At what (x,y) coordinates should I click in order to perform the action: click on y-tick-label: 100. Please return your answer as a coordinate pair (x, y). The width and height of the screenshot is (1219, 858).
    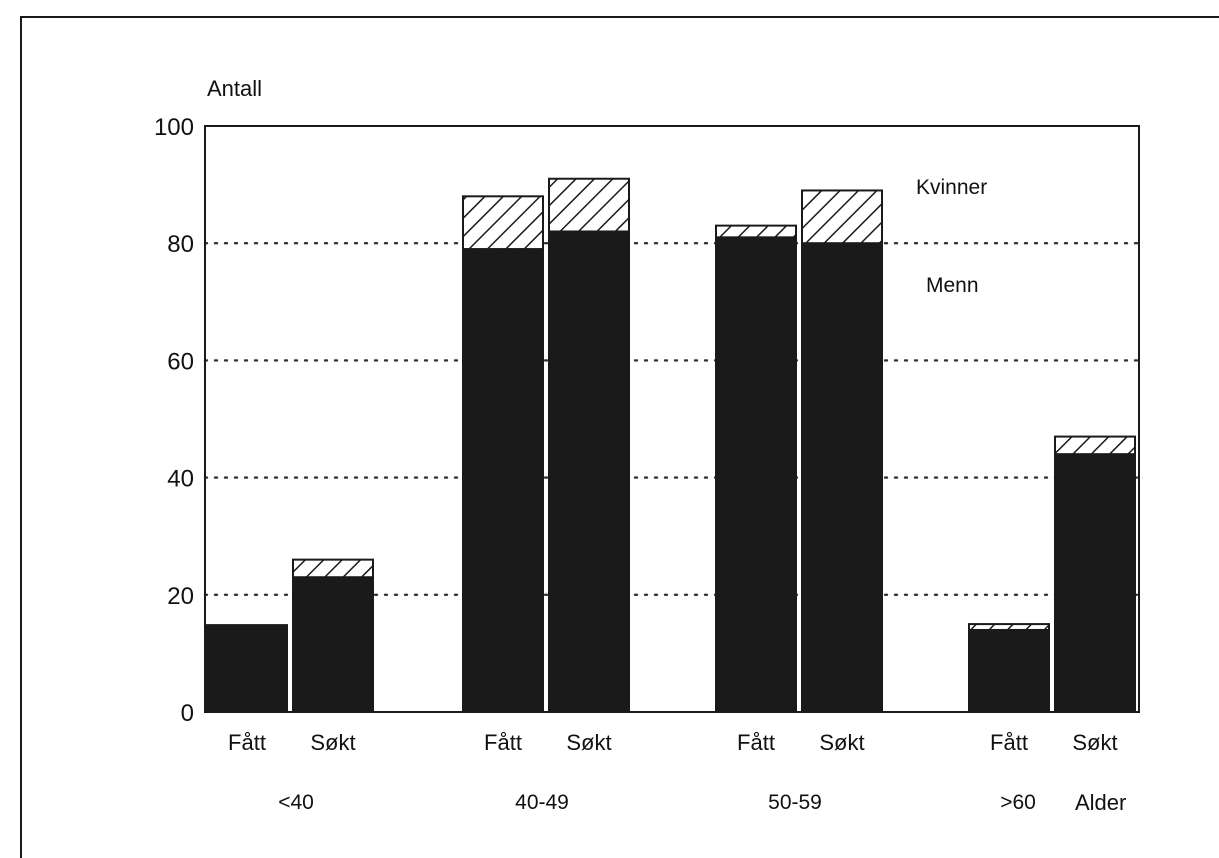
    Looking at the image, I should click on (174, 127).